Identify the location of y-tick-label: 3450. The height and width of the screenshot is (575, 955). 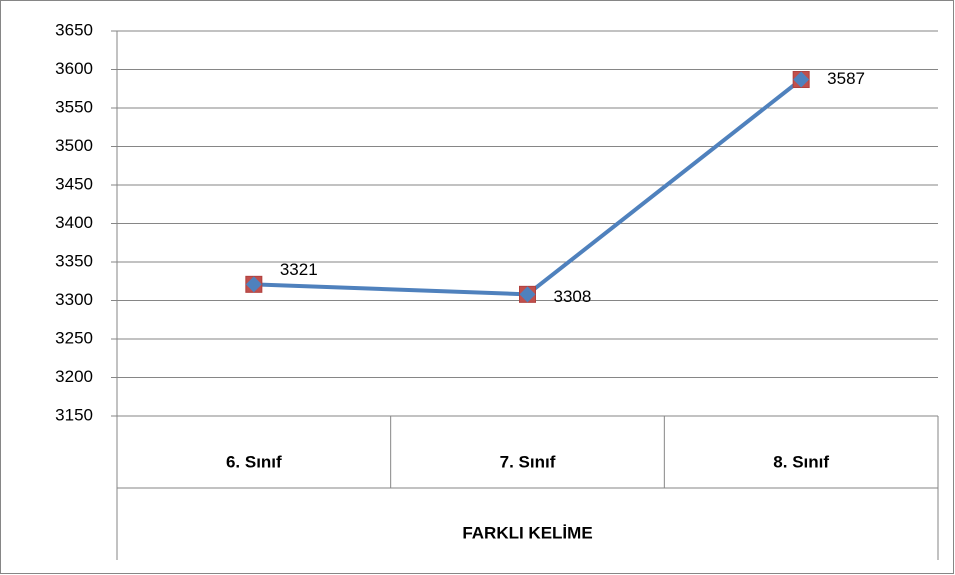
(74, 183).